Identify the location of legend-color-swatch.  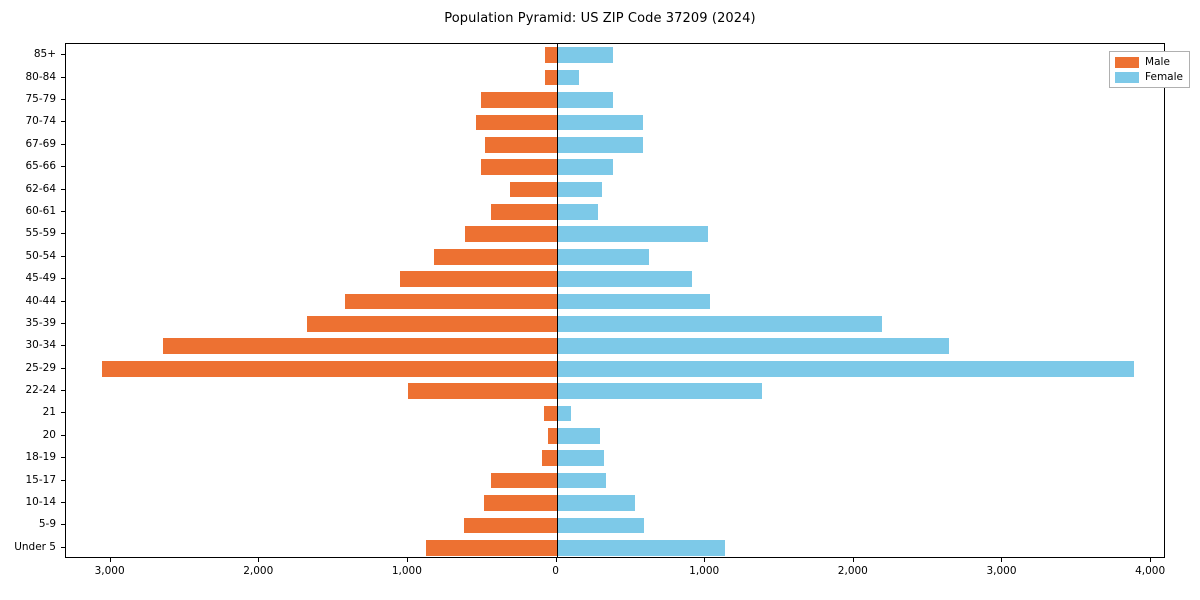
(1127, 62).